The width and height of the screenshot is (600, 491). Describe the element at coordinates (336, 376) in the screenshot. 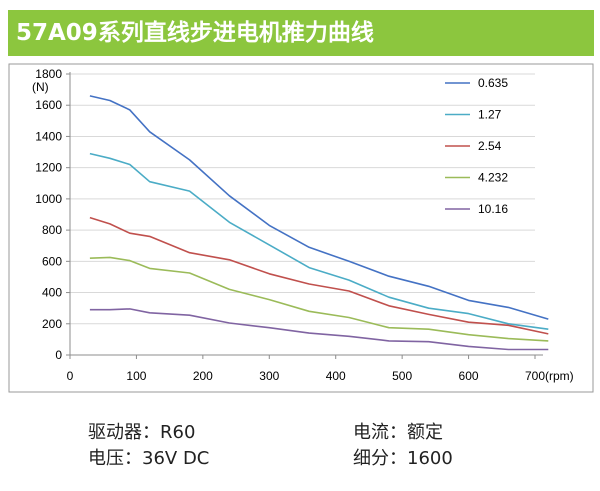

I see `x-tick-label: 400` at that location.